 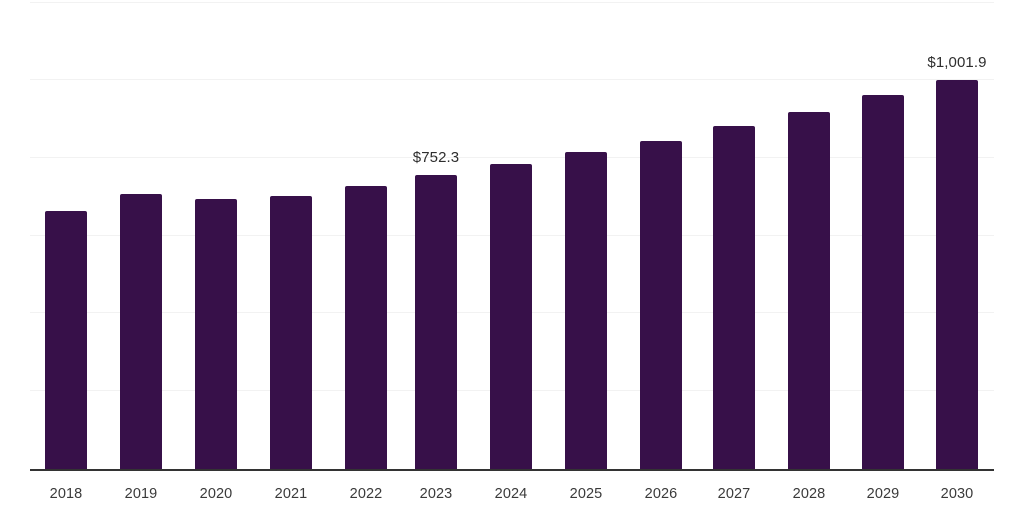 What do you see at coordinates (734, 494) in the screenshot?
I see `x-tick-2027: 2027` at bounding box center [734, 494].